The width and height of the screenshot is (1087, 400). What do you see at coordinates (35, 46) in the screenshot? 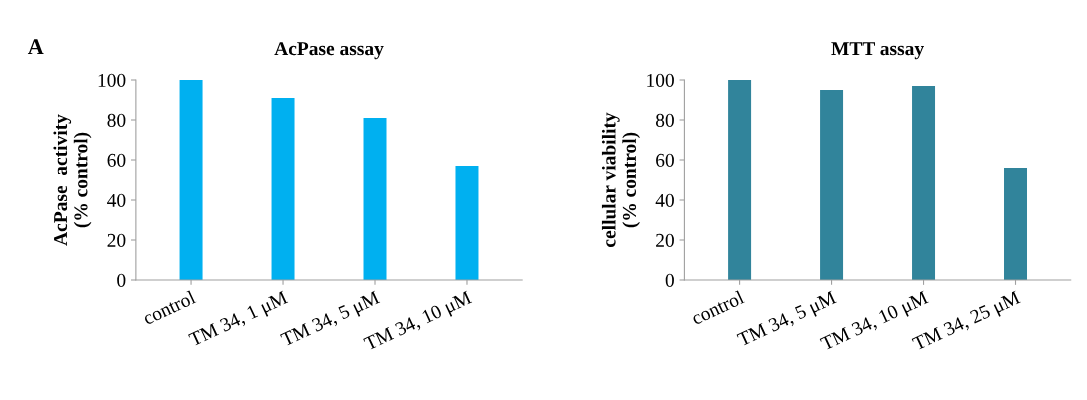
I see `text: A` at bounding box center [35, 46].